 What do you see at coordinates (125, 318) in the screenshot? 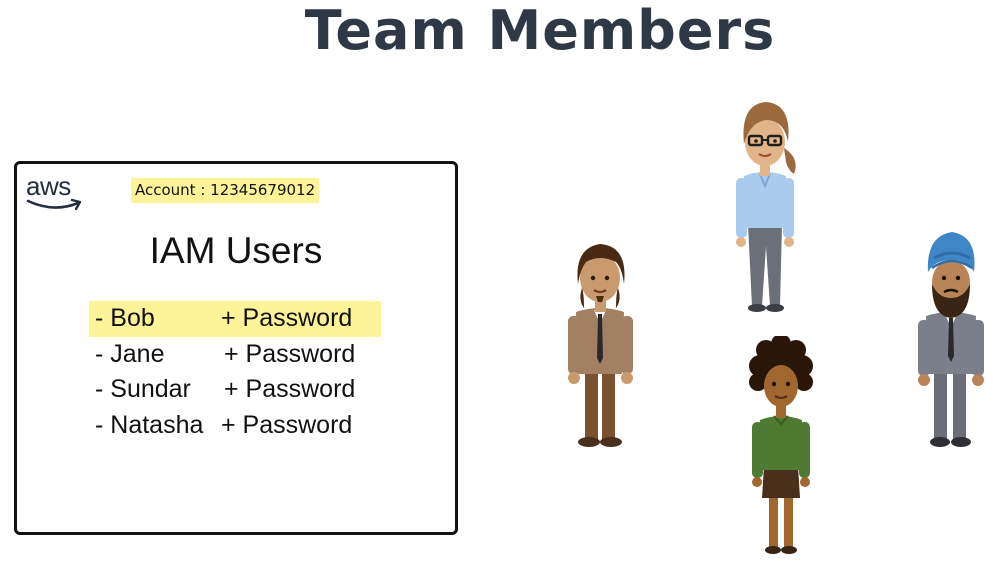
I see `user-name: - Bob` at bounding box center [125, 318].